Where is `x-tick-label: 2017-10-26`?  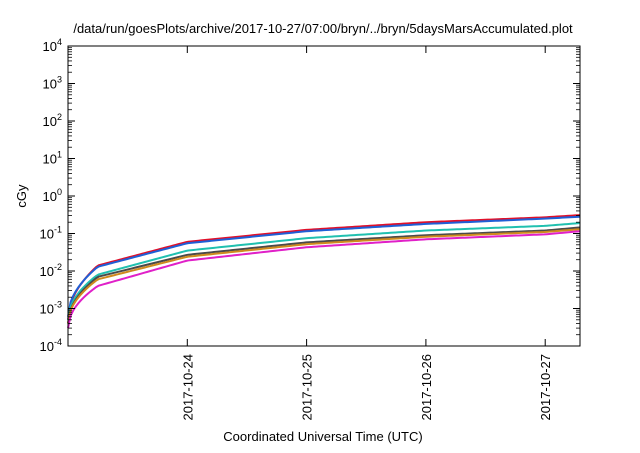 x-tick-label: 2017-10-26 is located at coordinates (426, 387).